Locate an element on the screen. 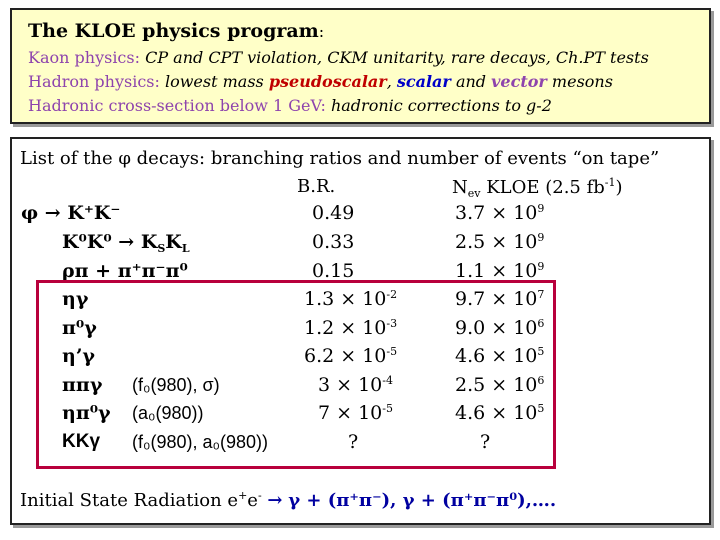 This screenshot has height=540, width=720. row-5-nev: 4.6 × 105 is located at coordinates (500, 356).